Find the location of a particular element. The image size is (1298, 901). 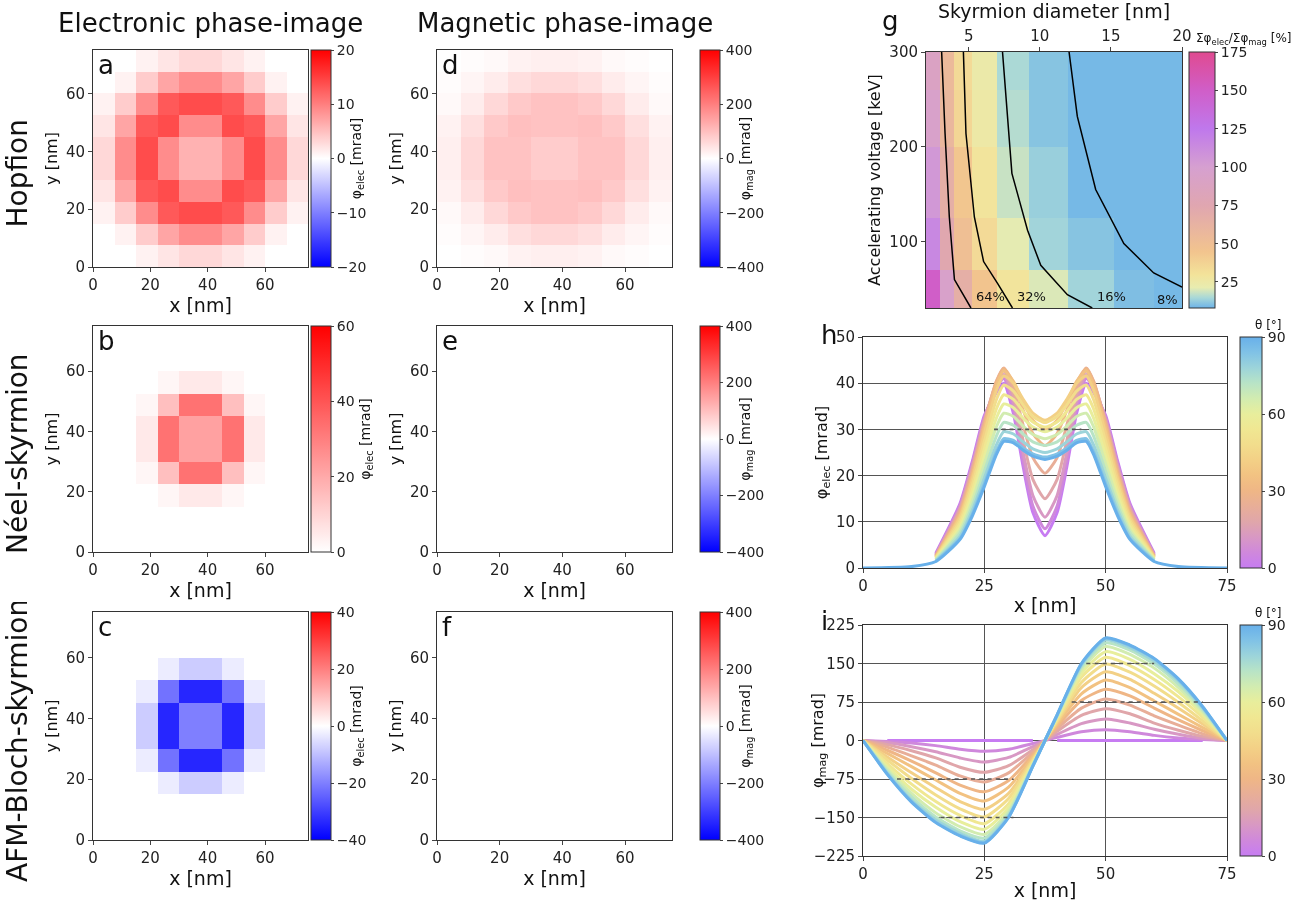

annotation: 8% is located at coordinates (1167, 299).